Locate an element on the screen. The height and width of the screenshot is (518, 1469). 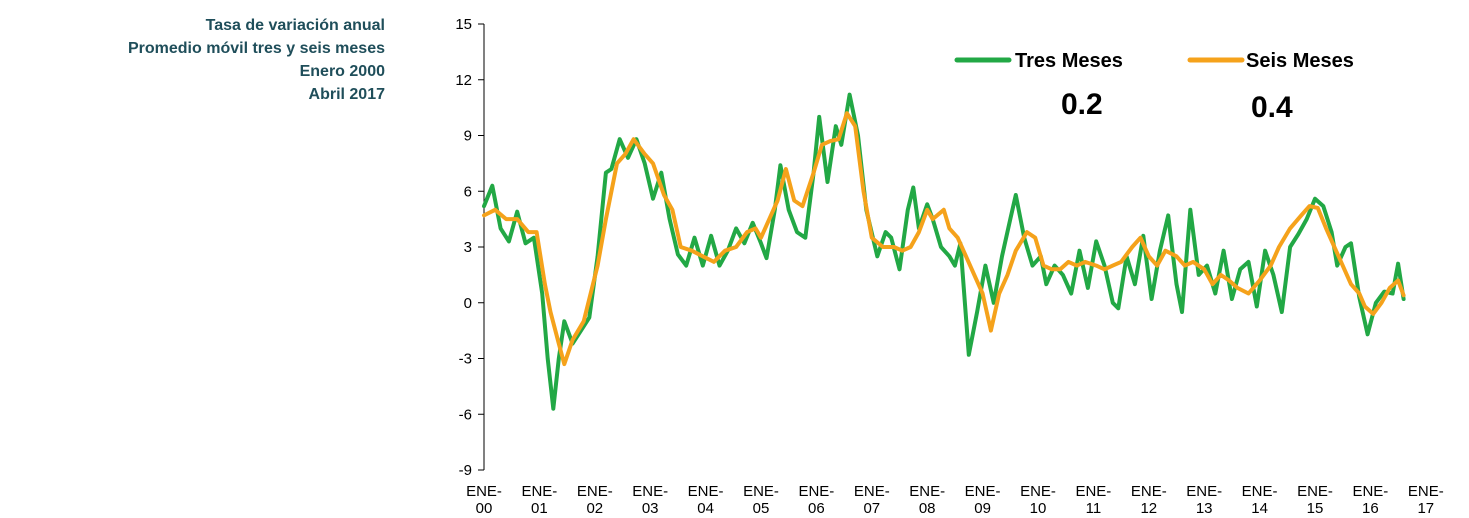
y-tick-label: 9 is located at coordinates (468, 136).